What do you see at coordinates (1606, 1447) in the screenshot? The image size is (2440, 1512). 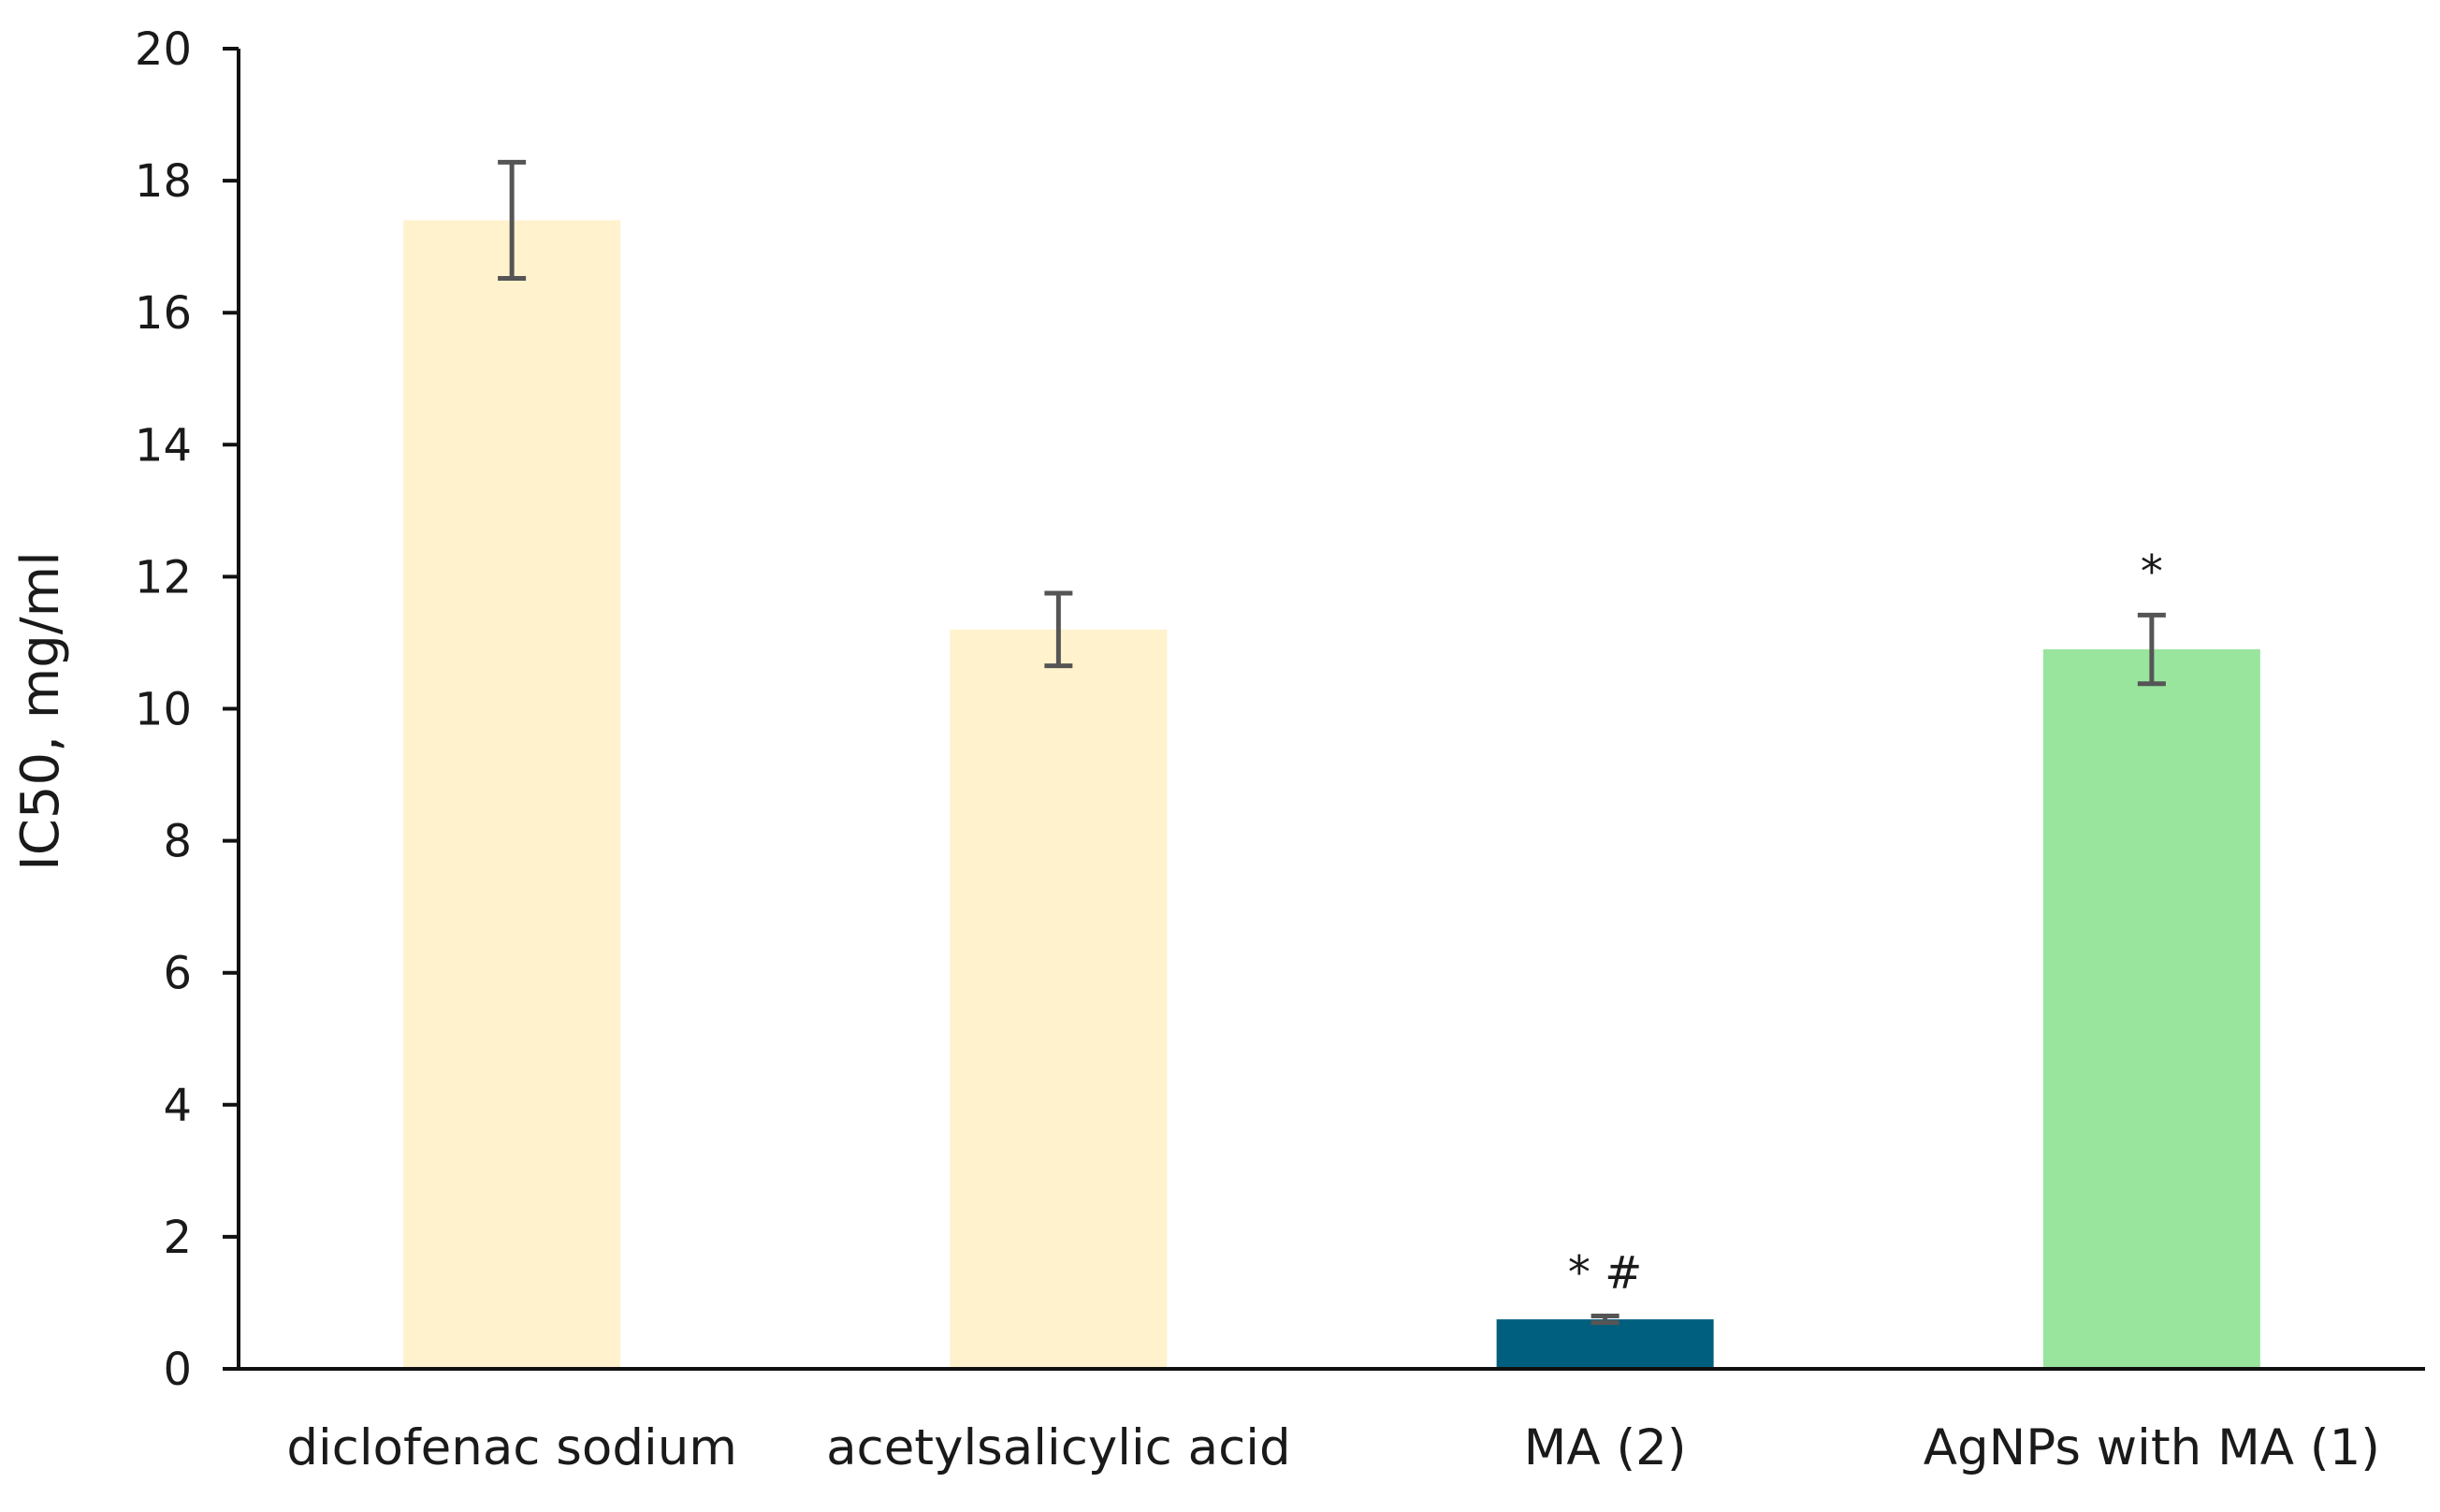 I see `category-label: MA (2)` at bounding box center [1606, 1447].